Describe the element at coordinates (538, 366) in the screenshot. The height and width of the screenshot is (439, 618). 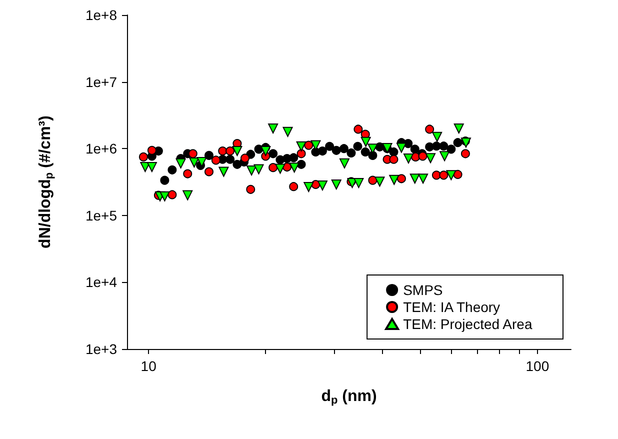
I see `x-tick-label: 100` at that location.